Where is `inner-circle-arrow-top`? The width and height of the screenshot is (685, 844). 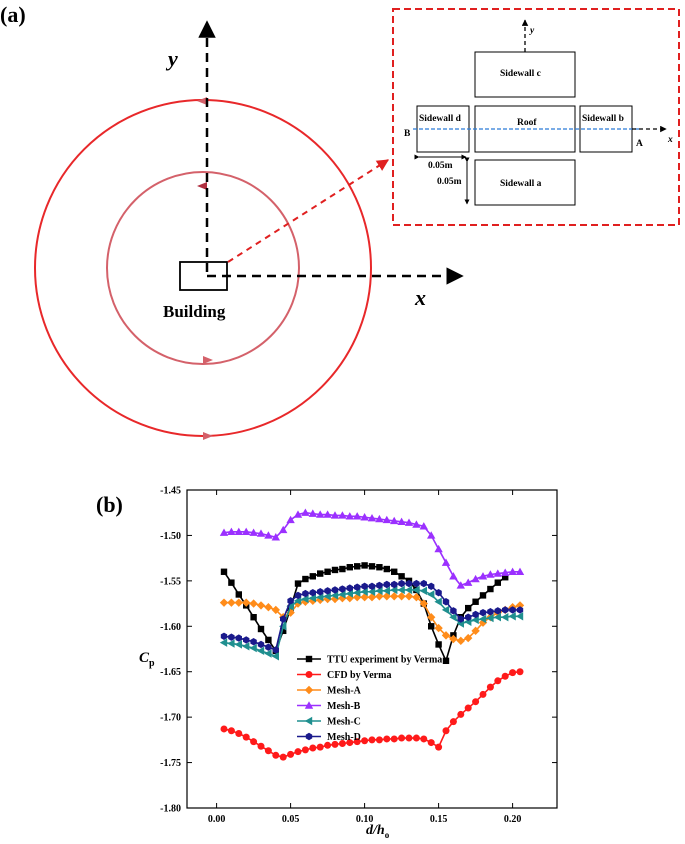
inner-circle-arrow-top is located at coordinates (202, 186).